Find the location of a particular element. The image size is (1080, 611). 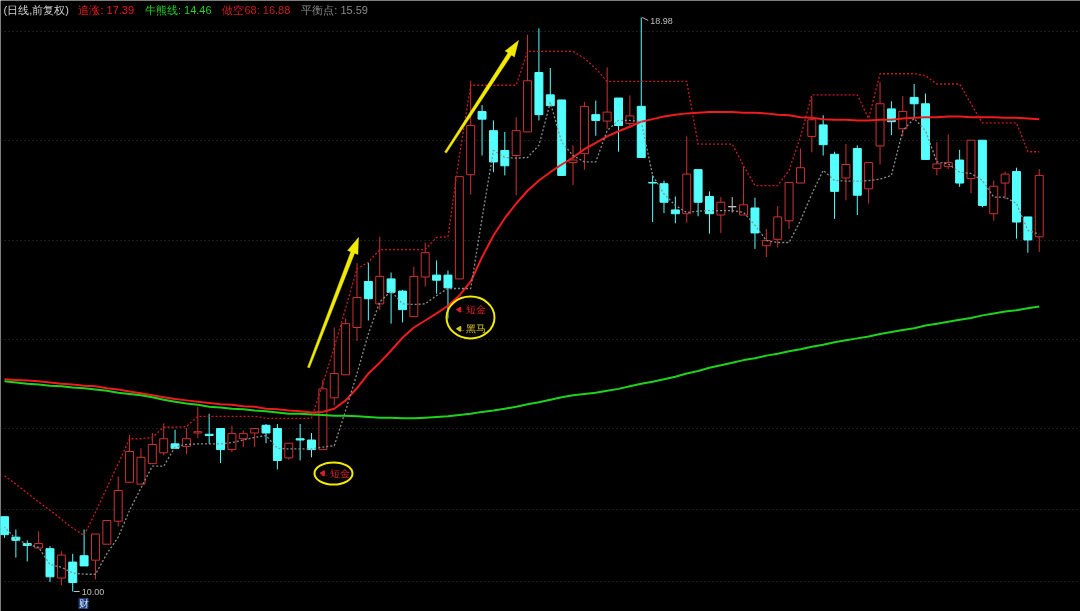

text: 财 is located at coordinates (83, 603).